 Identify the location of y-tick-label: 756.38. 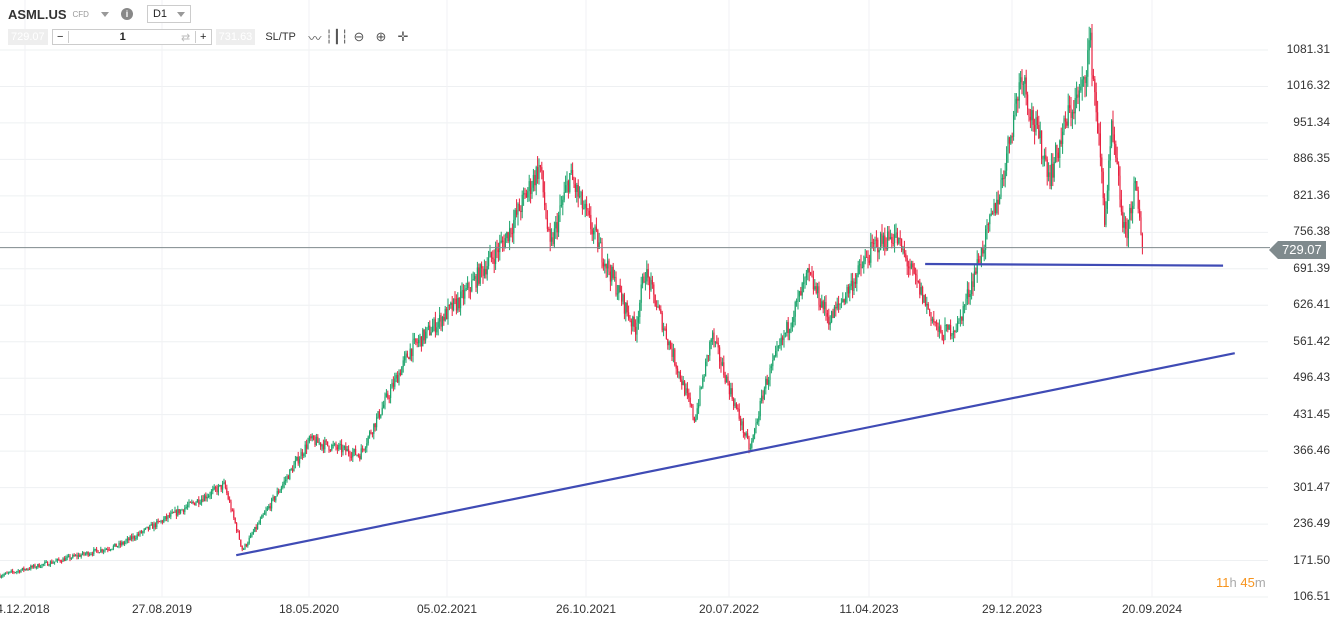
(1311, 231).